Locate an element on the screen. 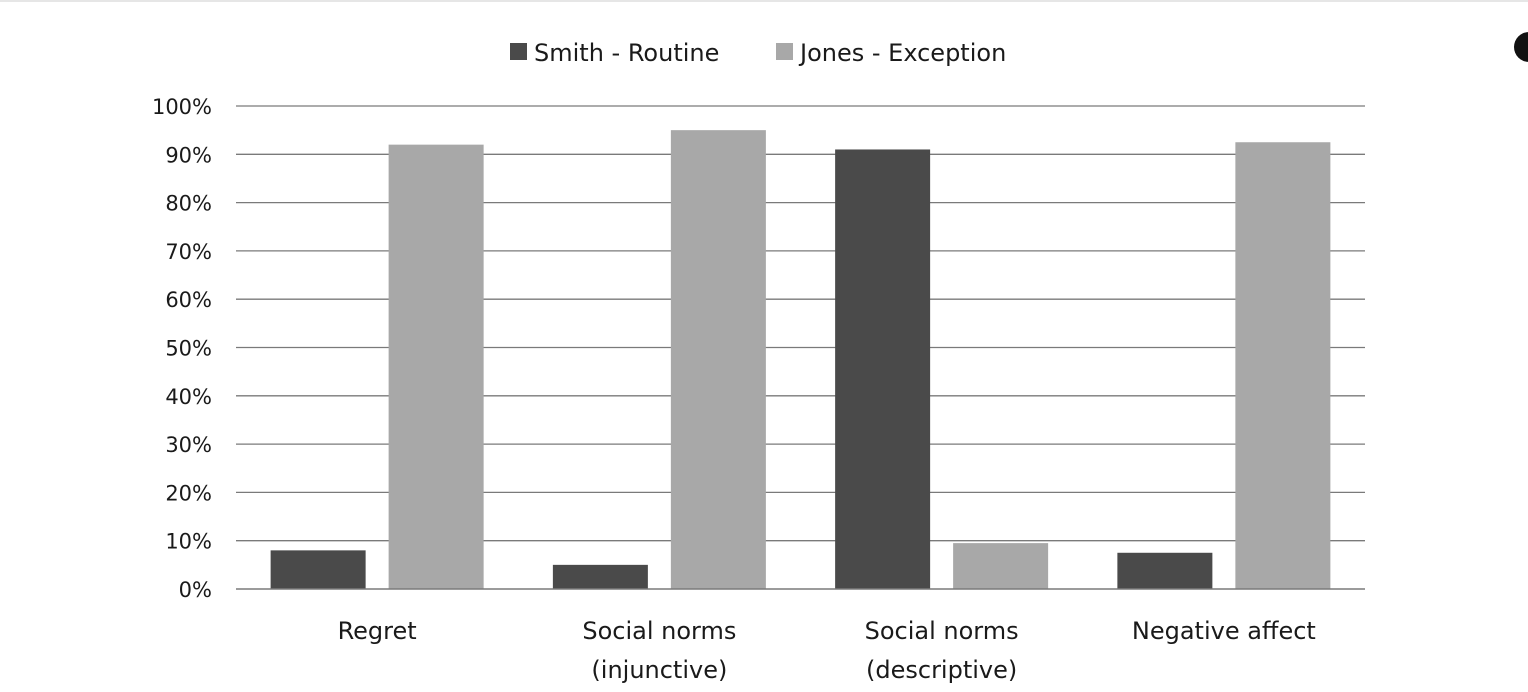 This screenshot has width=1528, height=692. x-tick-label: (descriptive) is located at coordinates (941, 670).